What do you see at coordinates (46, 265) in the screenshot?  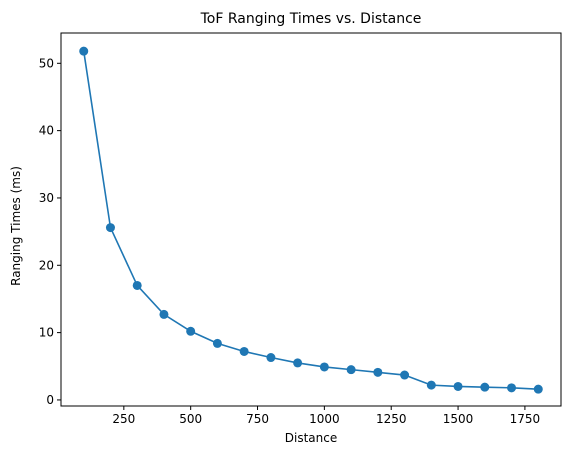 I see `y-tick-label: 20` at bounding box center [46, 265].